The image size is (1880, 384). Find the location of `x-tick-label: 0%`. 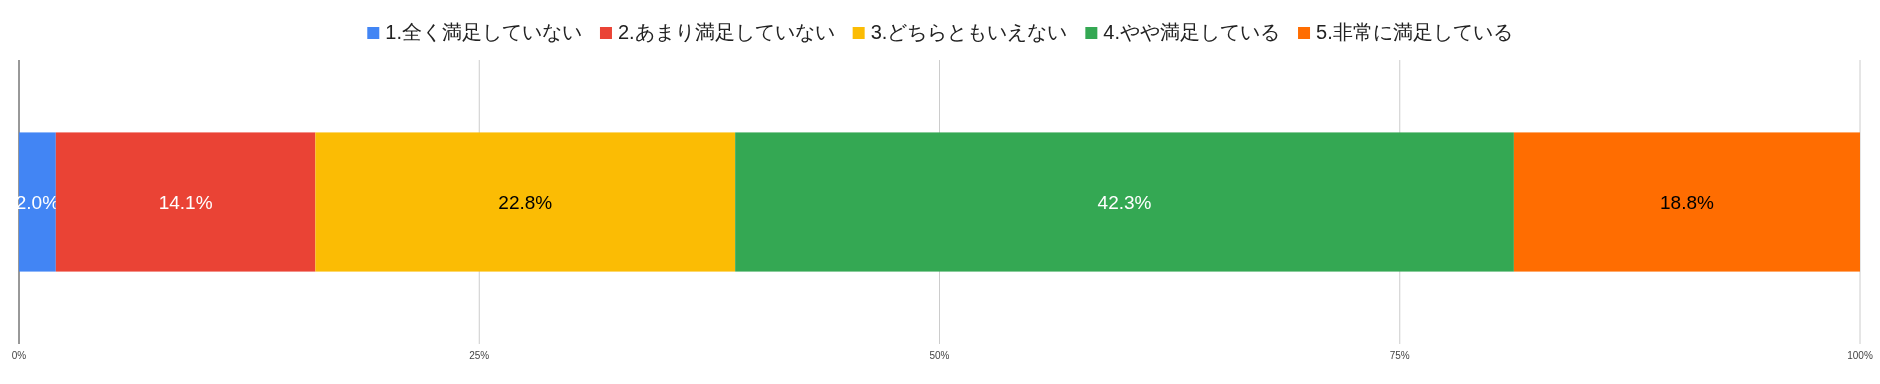

x-tick-label: 0% is located at coordinates (19, 355).